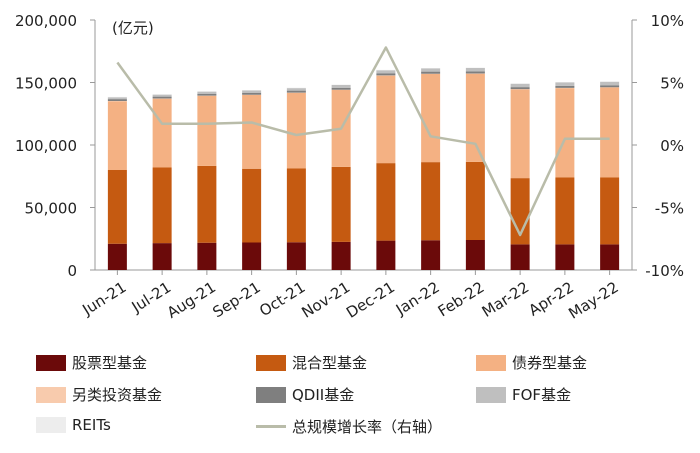 The image size is (700, 453). I want to click on x-tick-label: Oct-21, so click(282, 299).